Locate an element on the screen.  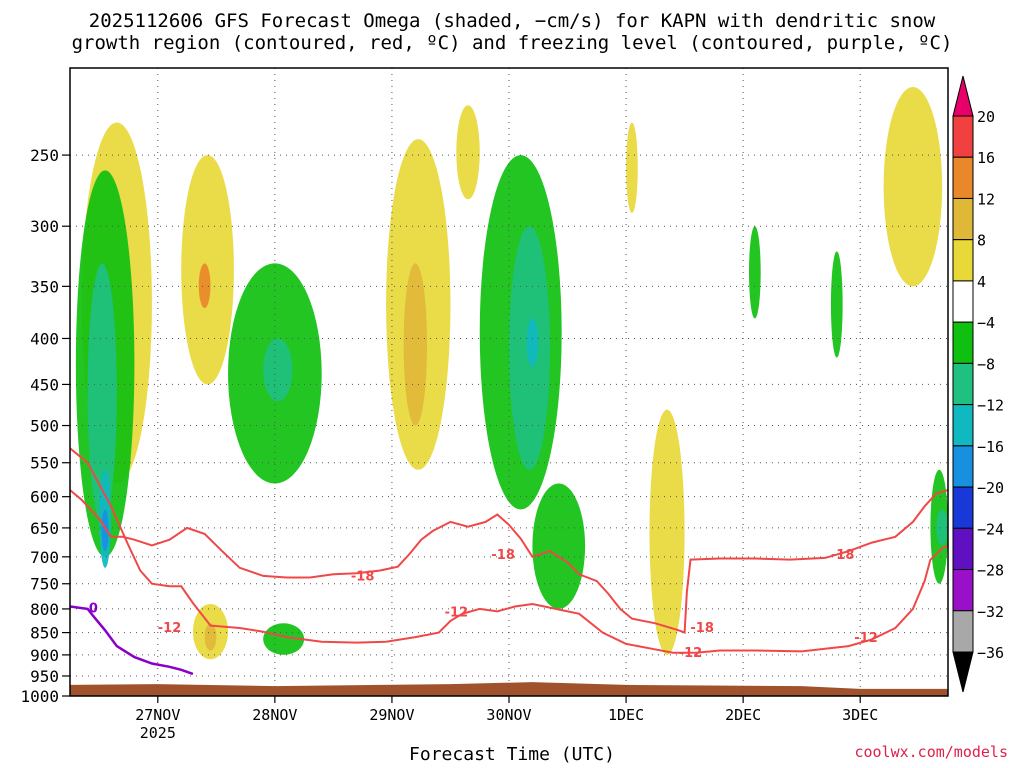
x-tick-label: 3DEC is located at coordinates (860, 715).